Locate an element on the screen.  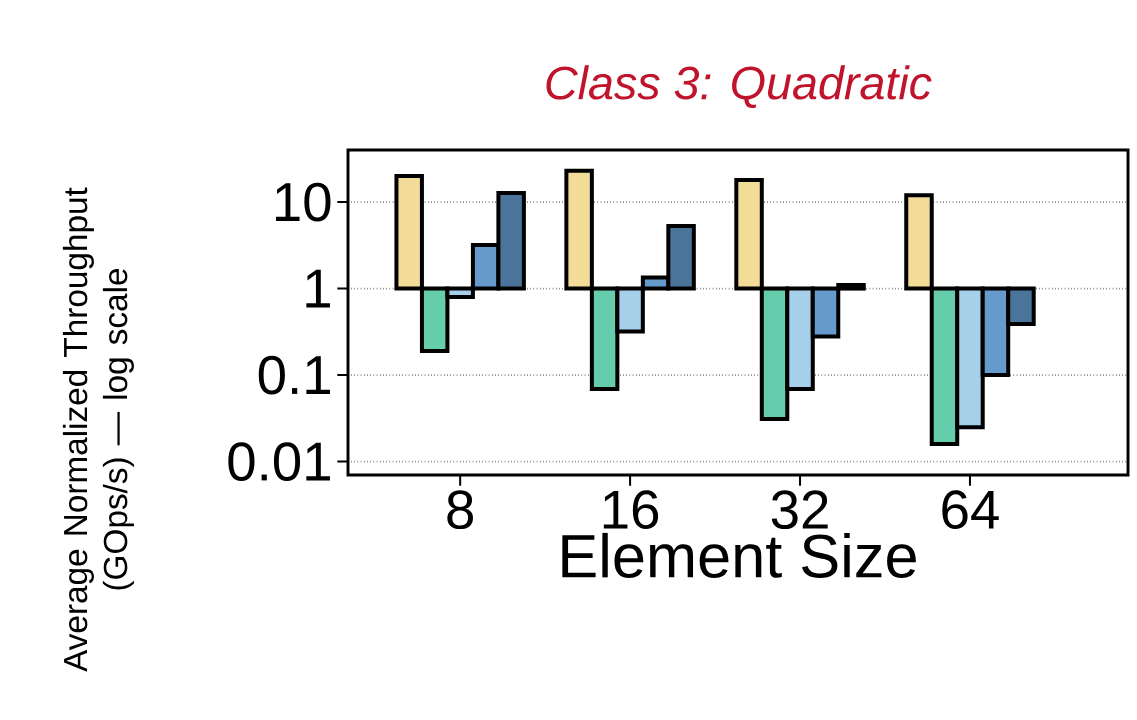
y-tick-label: 1 is located at coordinates (318, 288).